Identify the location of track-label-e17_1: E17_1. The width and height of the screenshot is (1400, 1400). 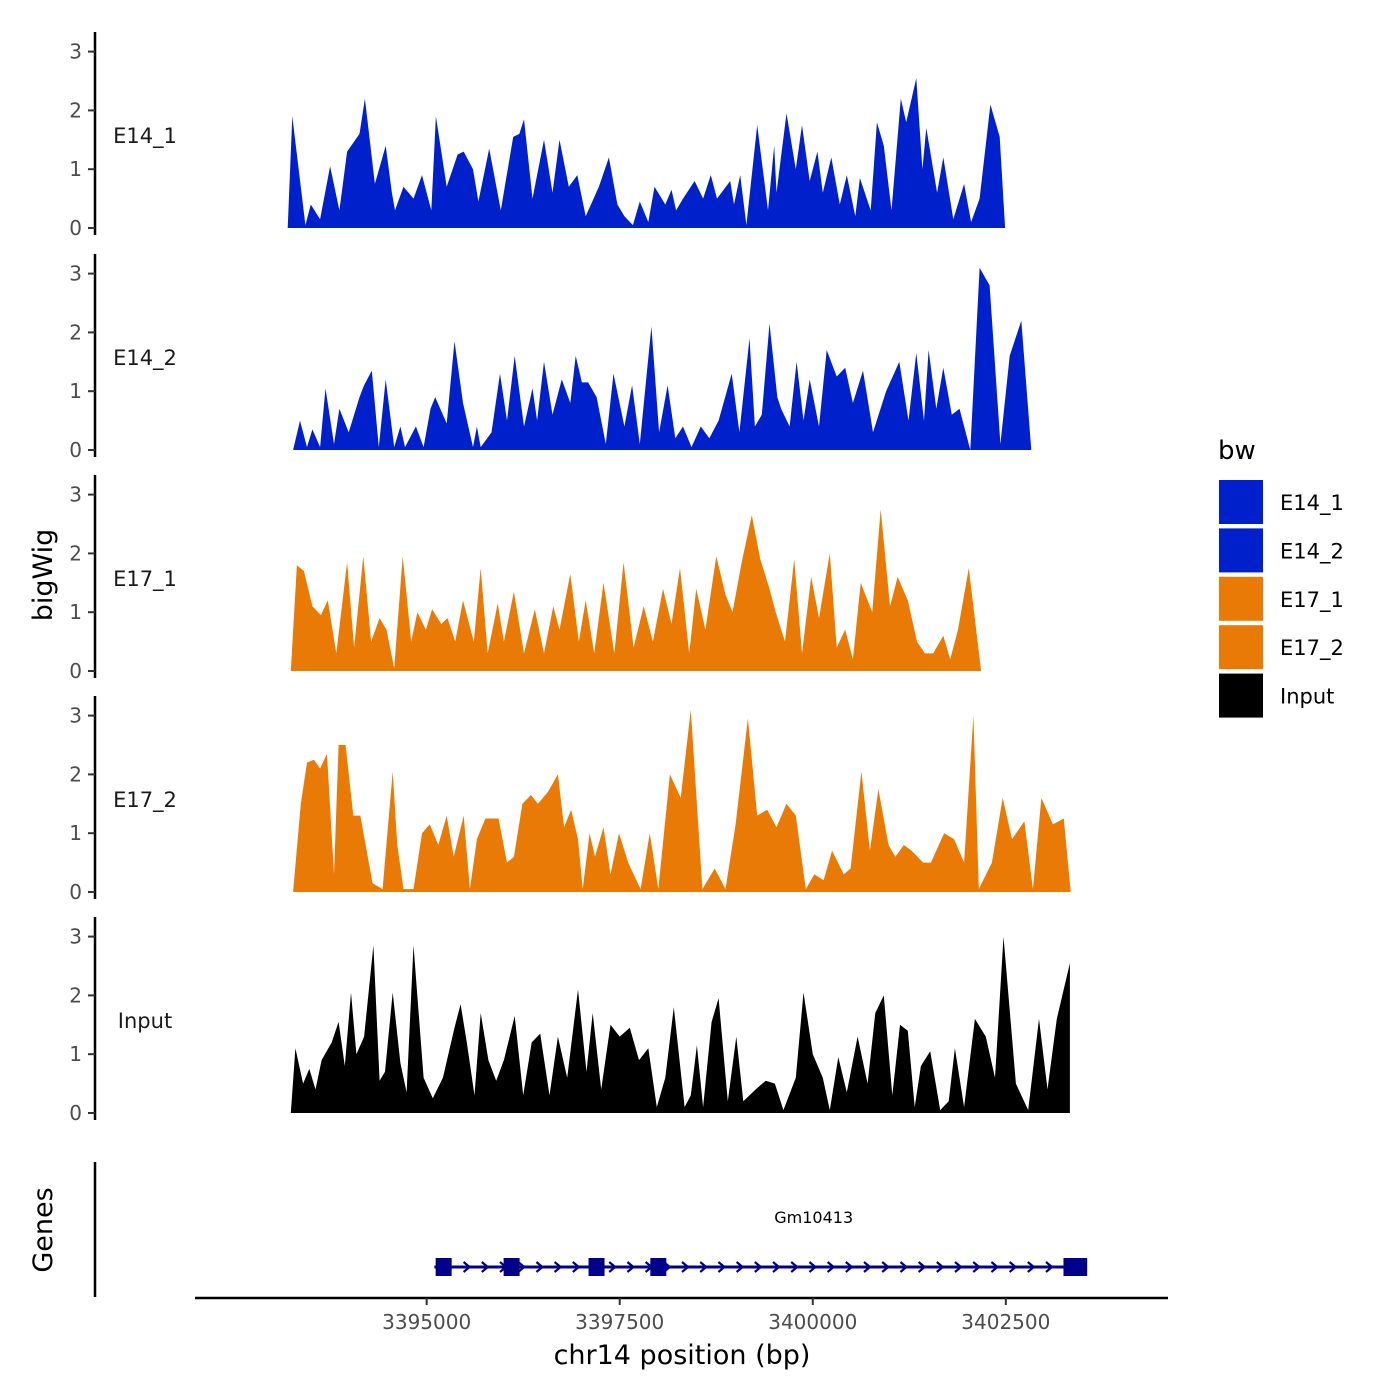
(145, 579).